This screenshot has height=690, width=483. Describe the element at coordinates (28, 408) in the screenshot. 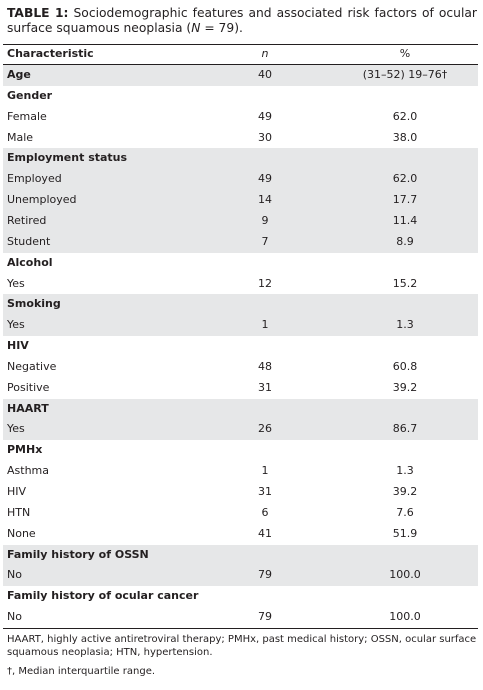

I see `row-label: HAART` at that location.